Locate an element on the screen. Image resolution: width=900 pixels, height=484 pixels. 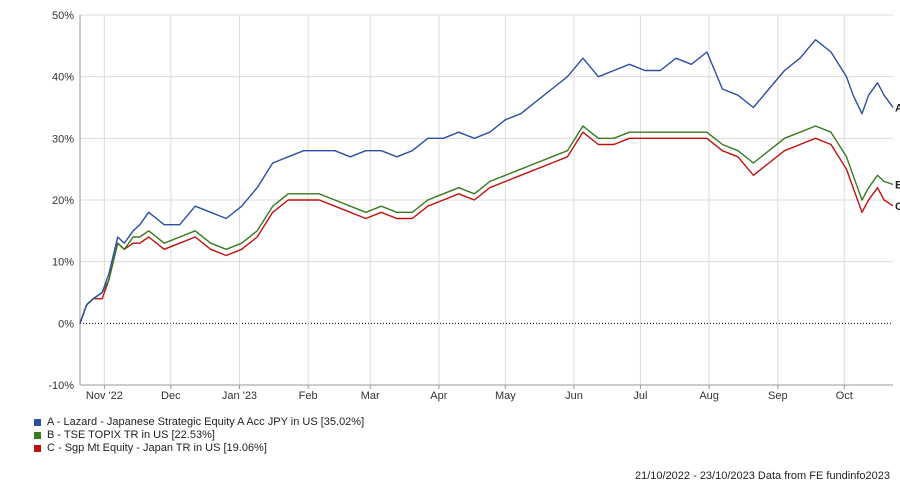
x-tick-label: Aug is located at coordinates (709, 396).